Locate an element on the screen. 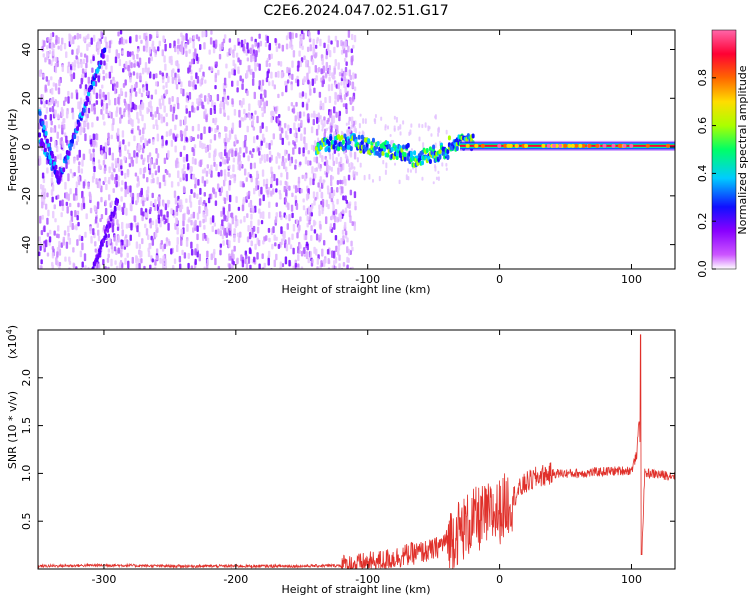  y-tick-label: -20 is located at coordinates (26, 196).